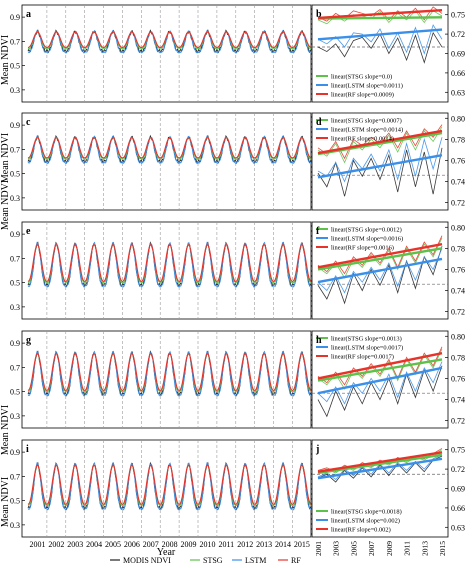  I want to click on fit-legend-label: linear(STSG slope=0.0007), so click(366, 121).